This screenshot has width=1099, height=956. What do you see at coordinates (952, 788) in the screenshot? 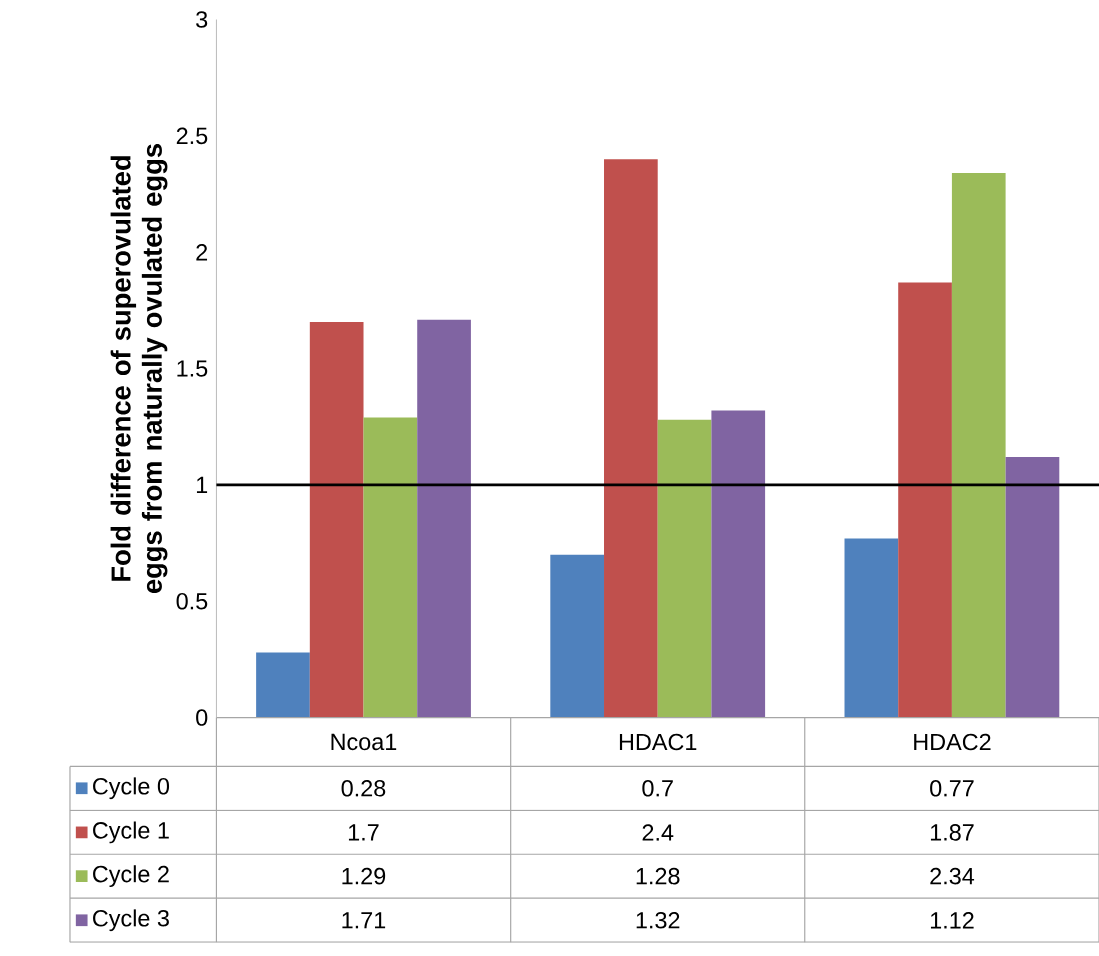
I see `data-label: 0.77` at bounding box center [952, 788].